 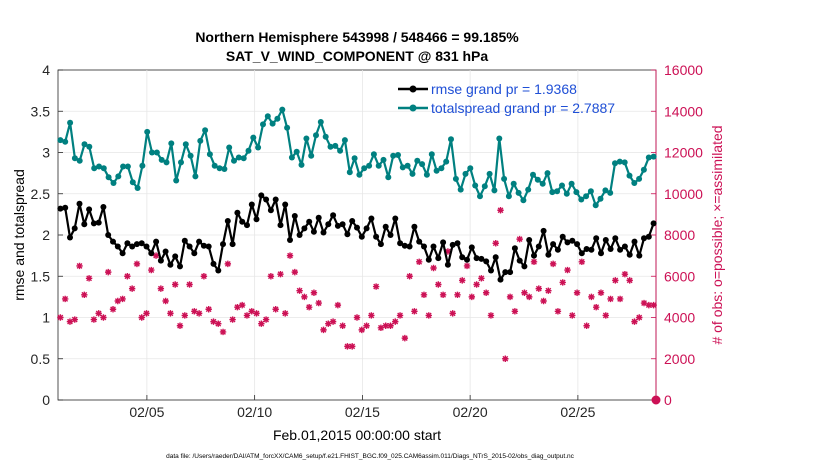 What do you see at coordinates (357, 237) in the screenshot?
I see `rmse-series` at bounding box center [357, 237].